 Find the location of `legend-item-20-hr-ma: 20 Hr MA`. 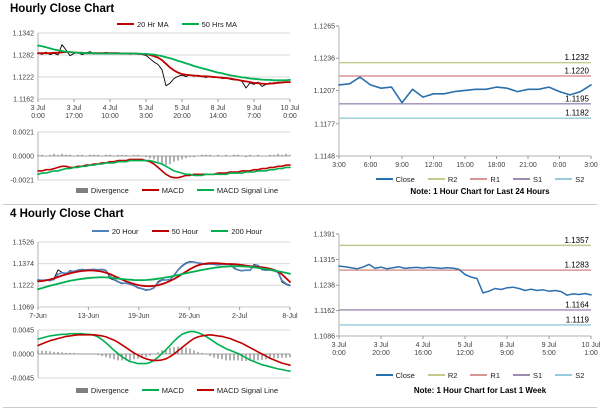

legend-item-20-hr-ma: 20 Hr MA is located at coordinates (142, 24).